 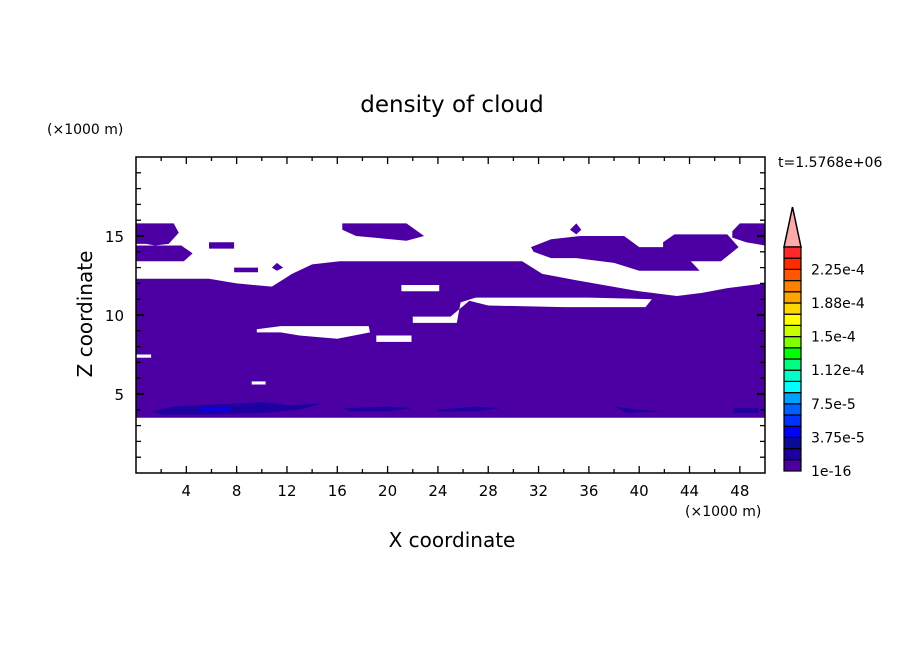 What do you see at coordinates (833, 338) in the screenshot?
I see `colorbar-label: 1.5e-4` at bounding box center [833, 338].